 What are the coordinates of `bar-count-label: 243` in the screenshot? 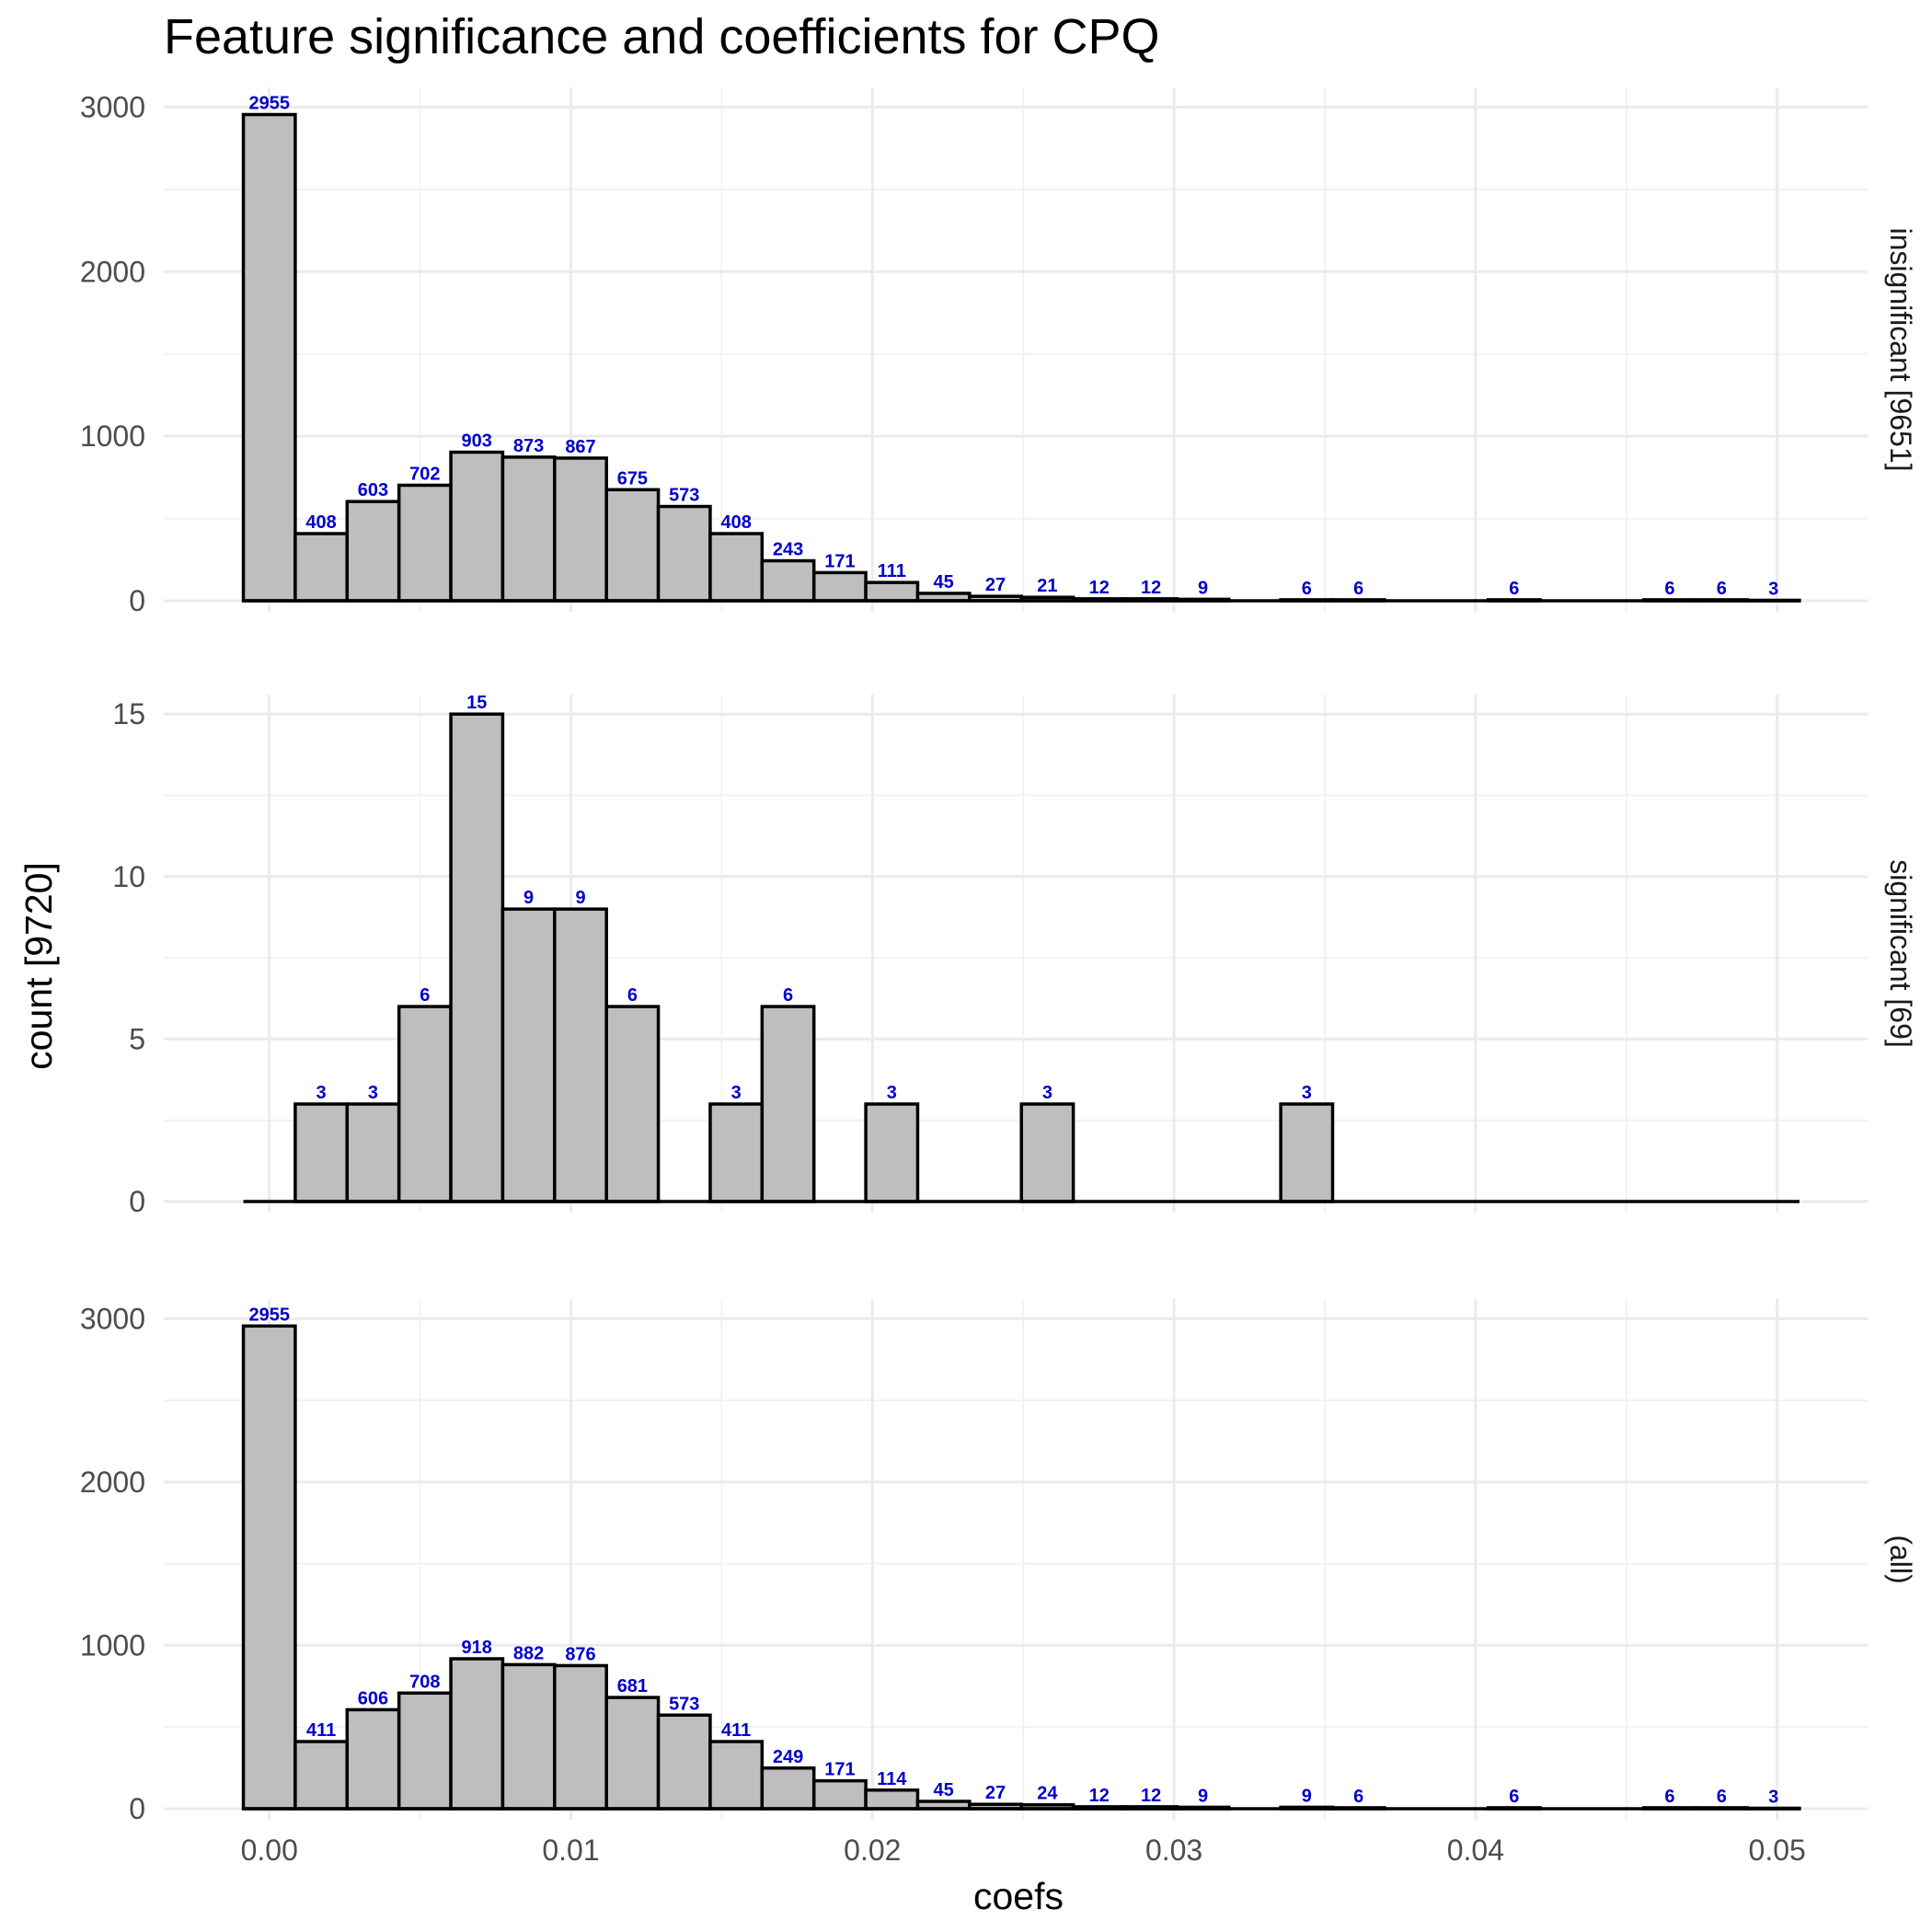 It's located at (788, 550).